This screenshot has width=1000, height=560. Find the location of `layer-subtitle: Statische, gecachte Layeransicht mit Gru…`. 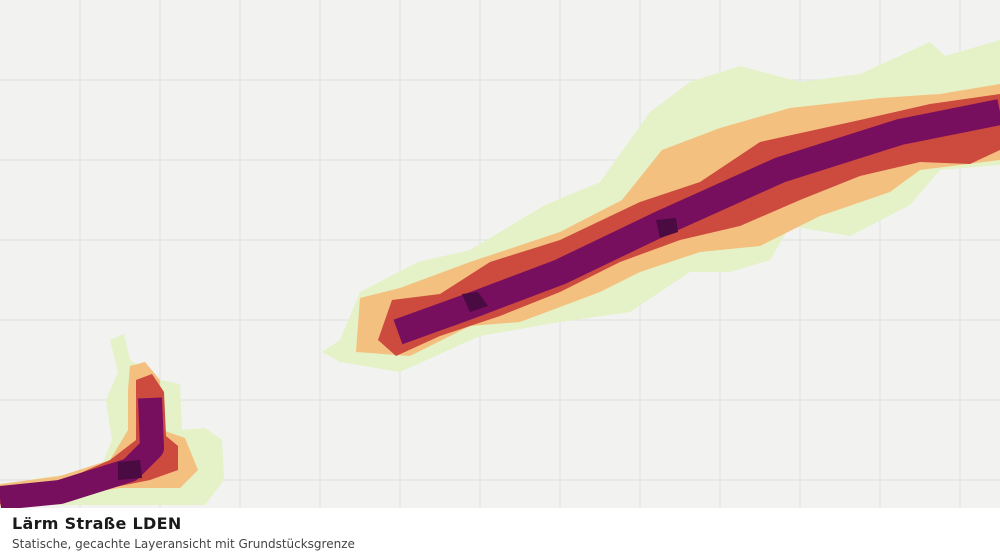

layer-subtitle: Statische, gecachte Layeransicht mit Gru… is located at coordinates (183, 544).